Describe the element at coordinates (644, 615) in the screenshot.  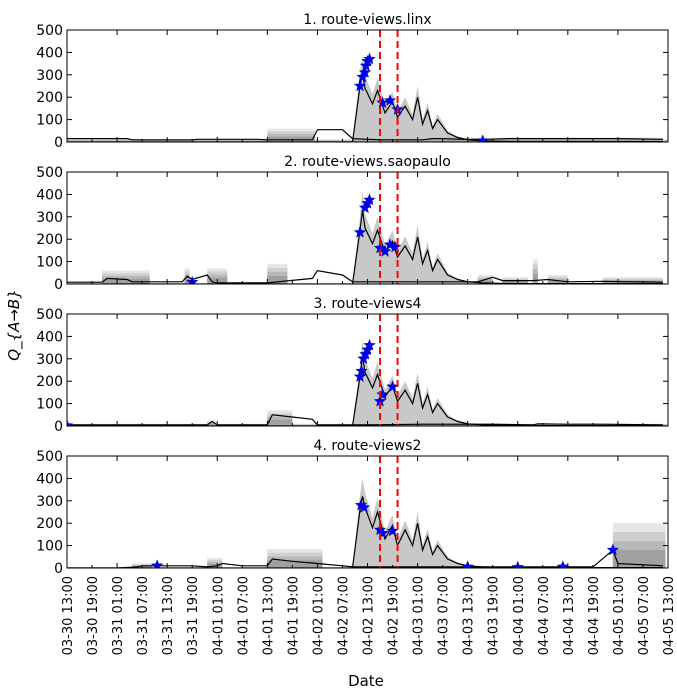
I see `x-tick-label: 04-05 07:00` at that location.